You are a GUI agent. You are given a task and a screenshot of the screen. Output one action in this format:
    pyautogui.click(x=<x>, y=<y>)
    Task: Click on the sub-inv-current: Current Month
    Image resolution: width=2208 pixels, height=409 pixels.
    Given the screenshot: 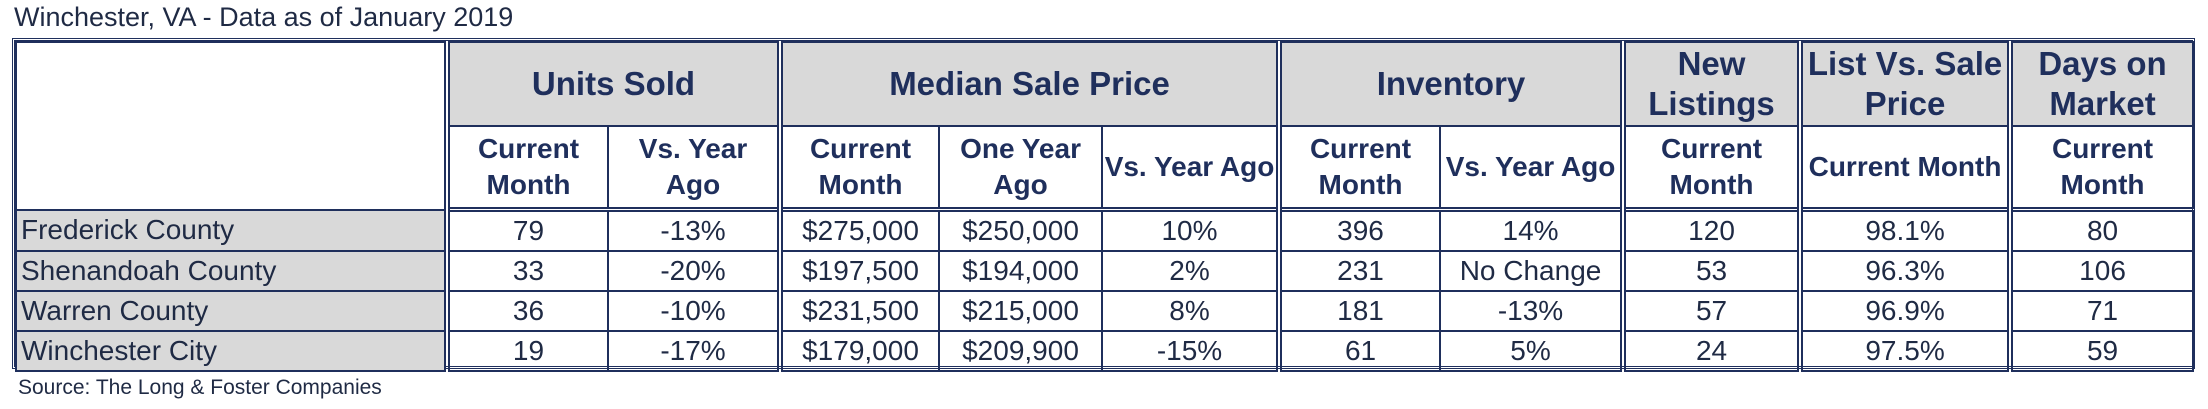 What is the action you would take?
    pyautogui.click(x=1359, y=168)
    